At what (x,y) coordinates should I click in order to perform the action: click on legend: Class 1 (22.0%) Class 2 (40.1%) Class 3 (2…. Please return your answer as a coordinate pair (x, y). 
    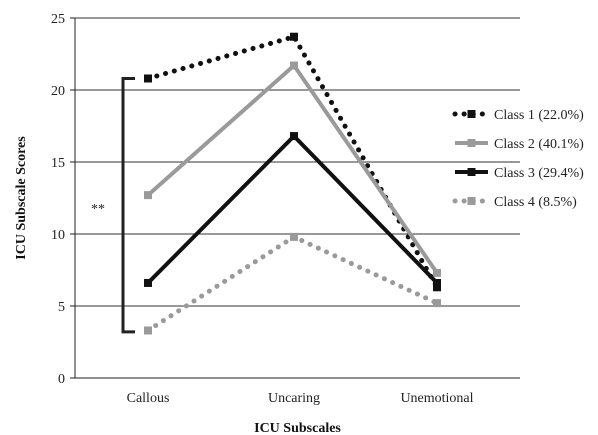
    Looking at the image, I should click on (518, 159).